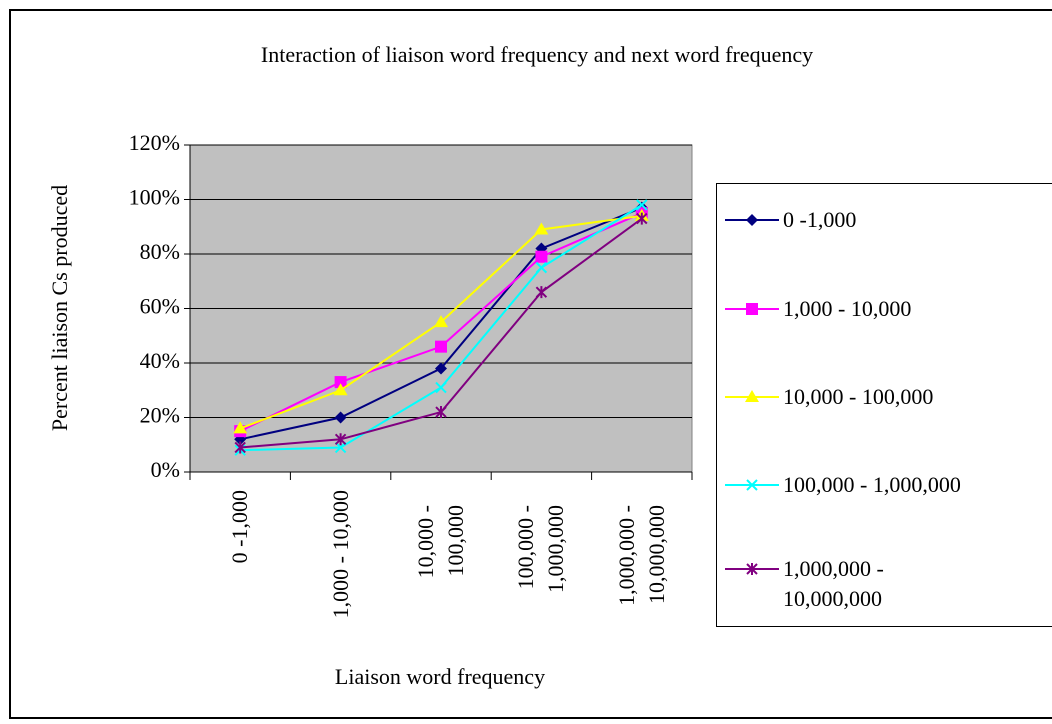 This screenshot has width=1052, height=724. I want to click on x-axis-label: Liaison word frequency, so click(440, 676).